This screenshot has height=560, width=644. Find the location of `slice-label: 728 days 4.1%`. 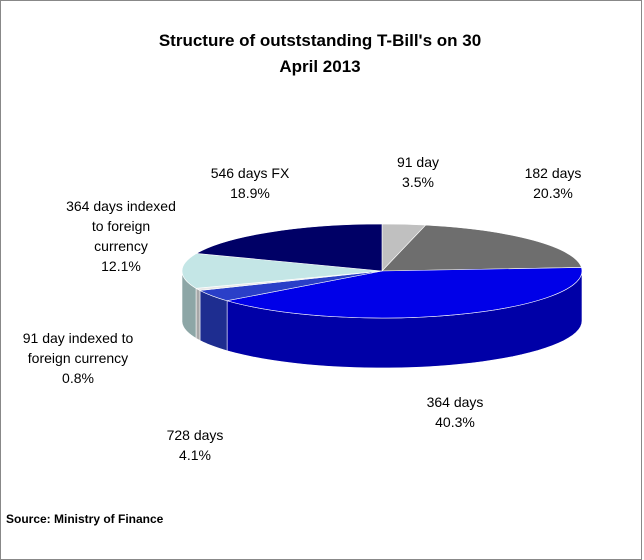

slice-label: 728 days 4.1% is located at coordinates (195, 445).